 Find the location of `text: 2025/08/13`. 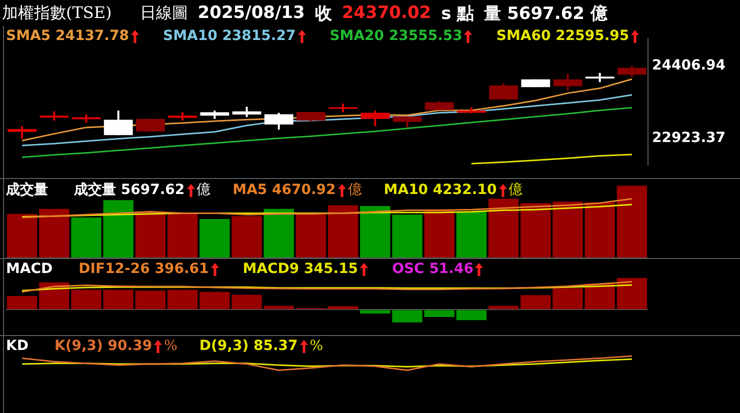

text: 2025/08/13 is located at coordinates (251, 13).